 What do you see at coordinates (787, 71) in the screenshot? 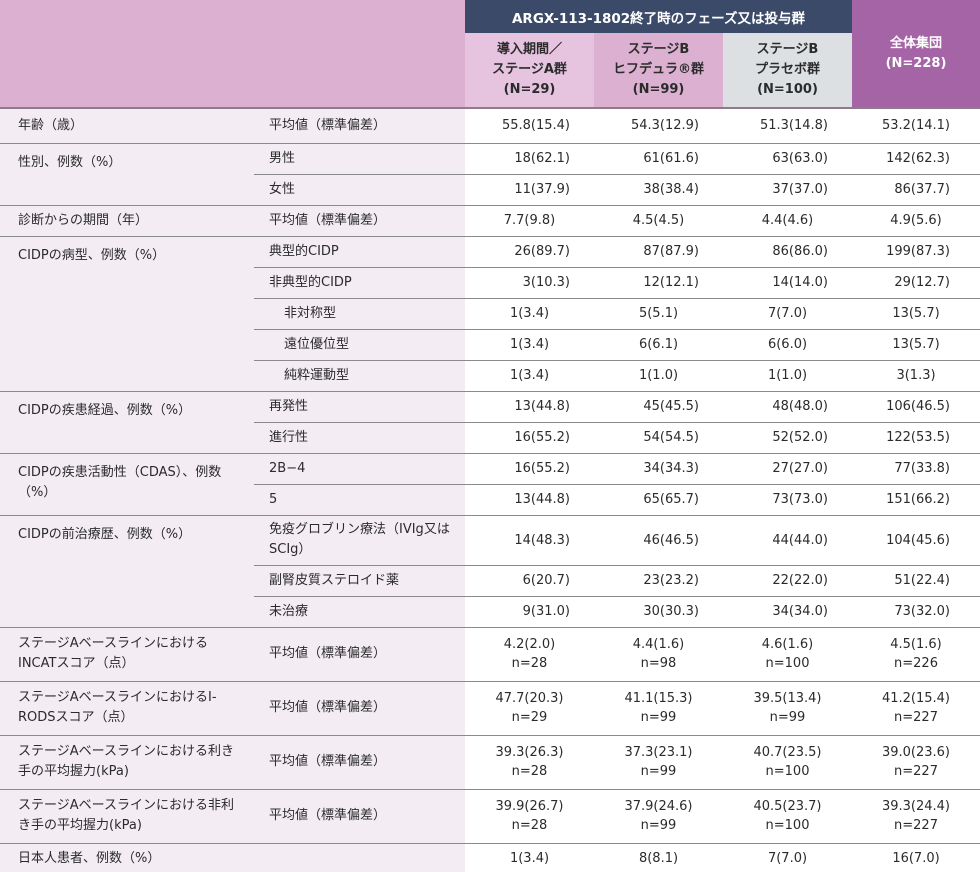
I see `col-header-stage-b-placebo: ステージB プラセボ群 (N=100)` at bounding box center [787, 71].